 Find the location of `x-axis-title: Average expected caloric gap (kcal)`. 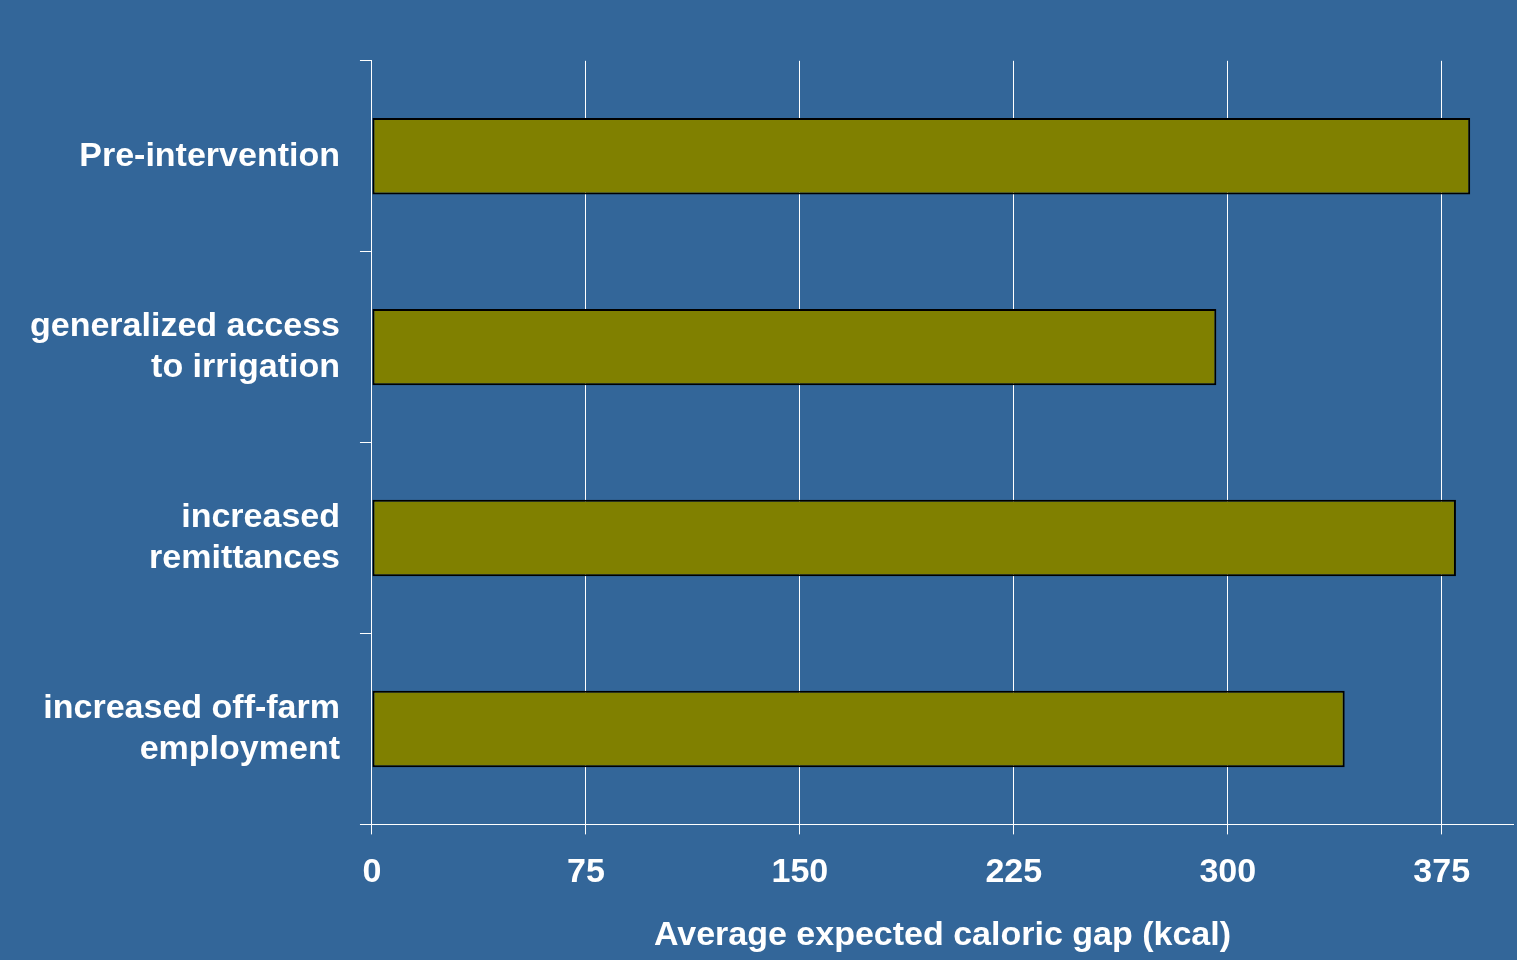

x-axis-title: Average expected caloric gap (kcal) is located at coordinates (942, 932).